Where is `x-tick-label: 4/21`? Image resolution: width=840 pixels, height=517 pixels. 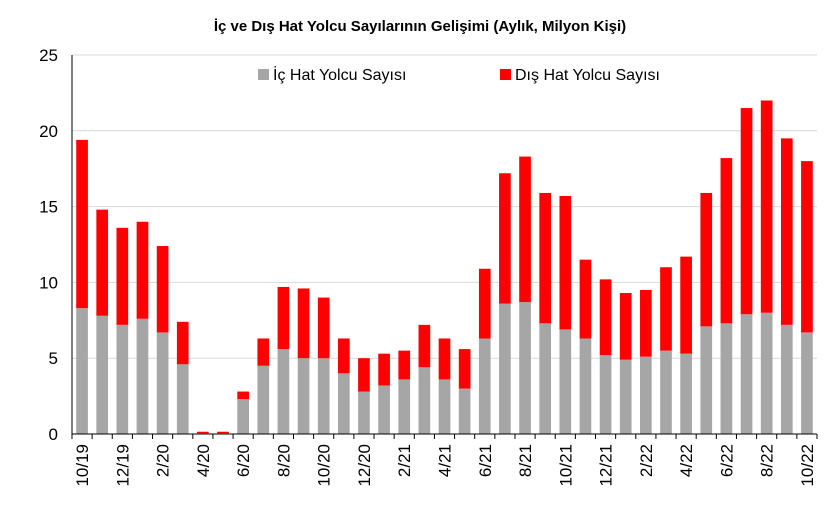 x-tick-label: 4/21 is located at coordinates (445, 460).